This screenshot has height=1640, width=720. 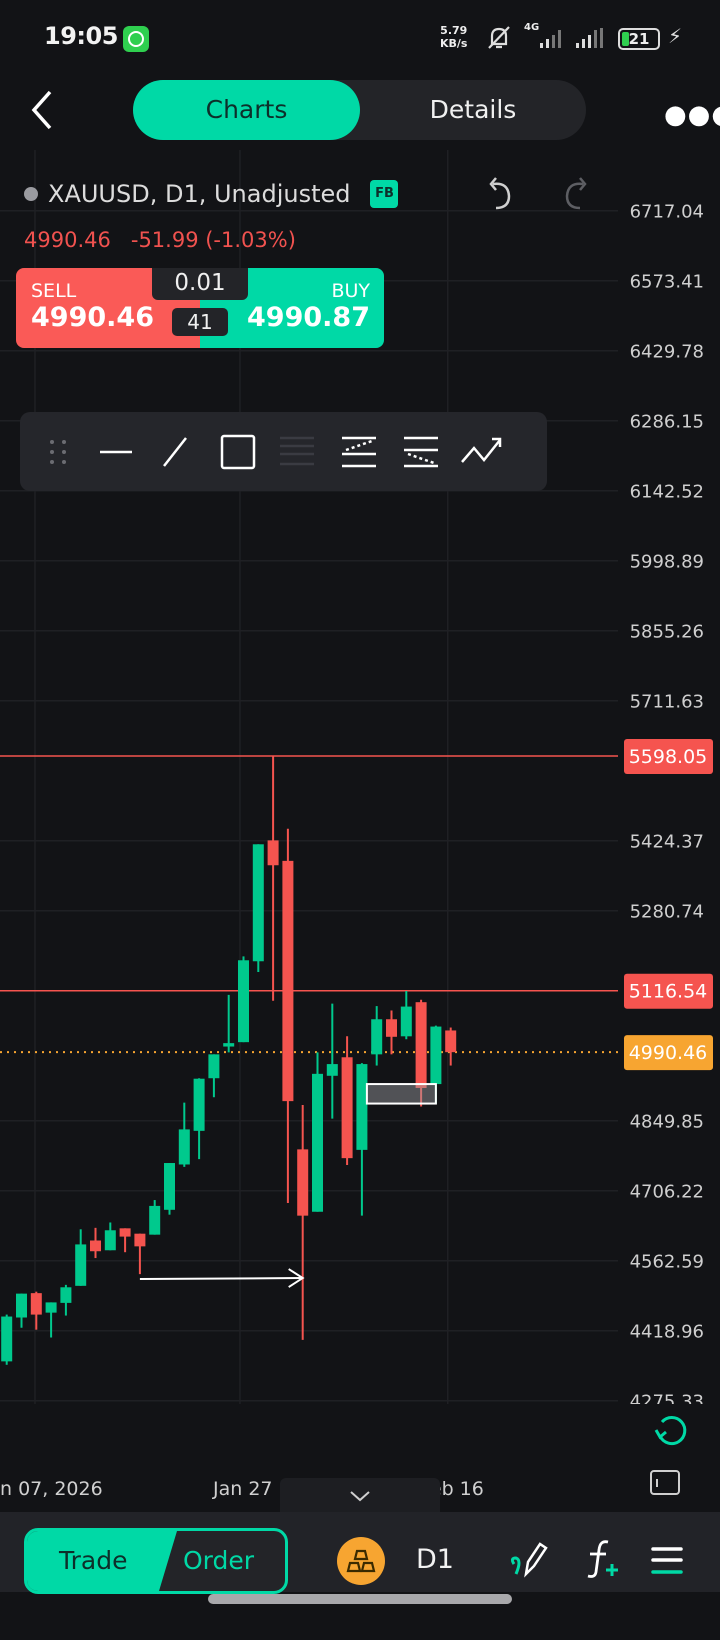 What do you see at coordinates (667, 1192) in the screenshot?
I see `price-axis-label: 4706.22` at bounding box center [667, 1192].